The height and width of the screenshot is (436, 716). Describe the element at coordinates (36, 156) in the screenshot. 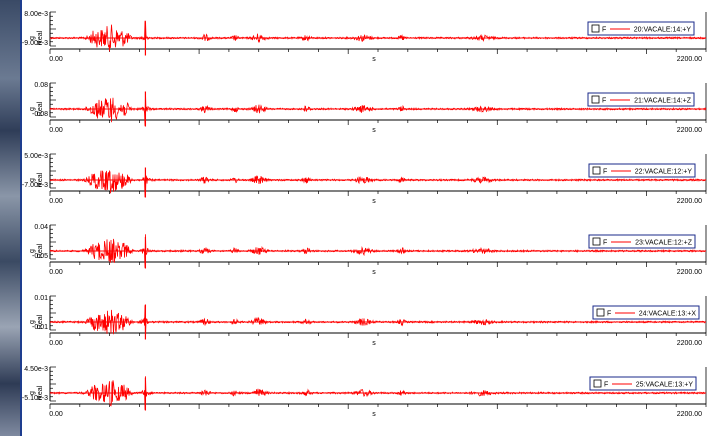

I see `y-tick-label-max: 5.00e-3` at that location.